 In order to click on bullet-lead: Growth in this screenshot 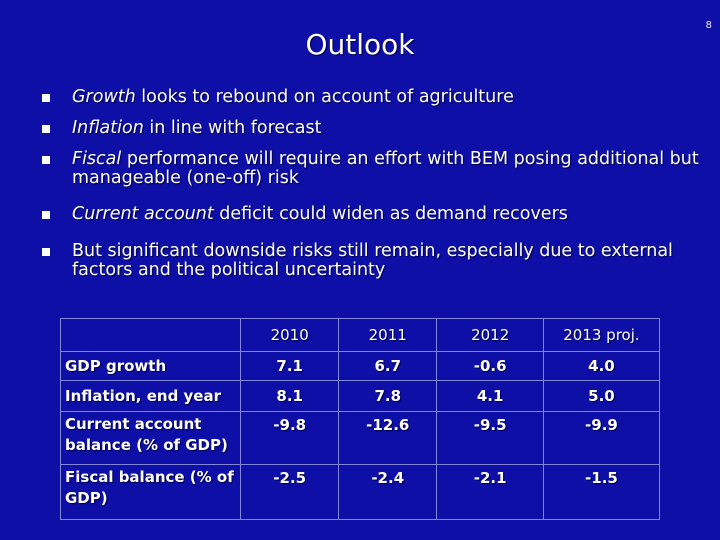, I will do `click(104, 97)`.